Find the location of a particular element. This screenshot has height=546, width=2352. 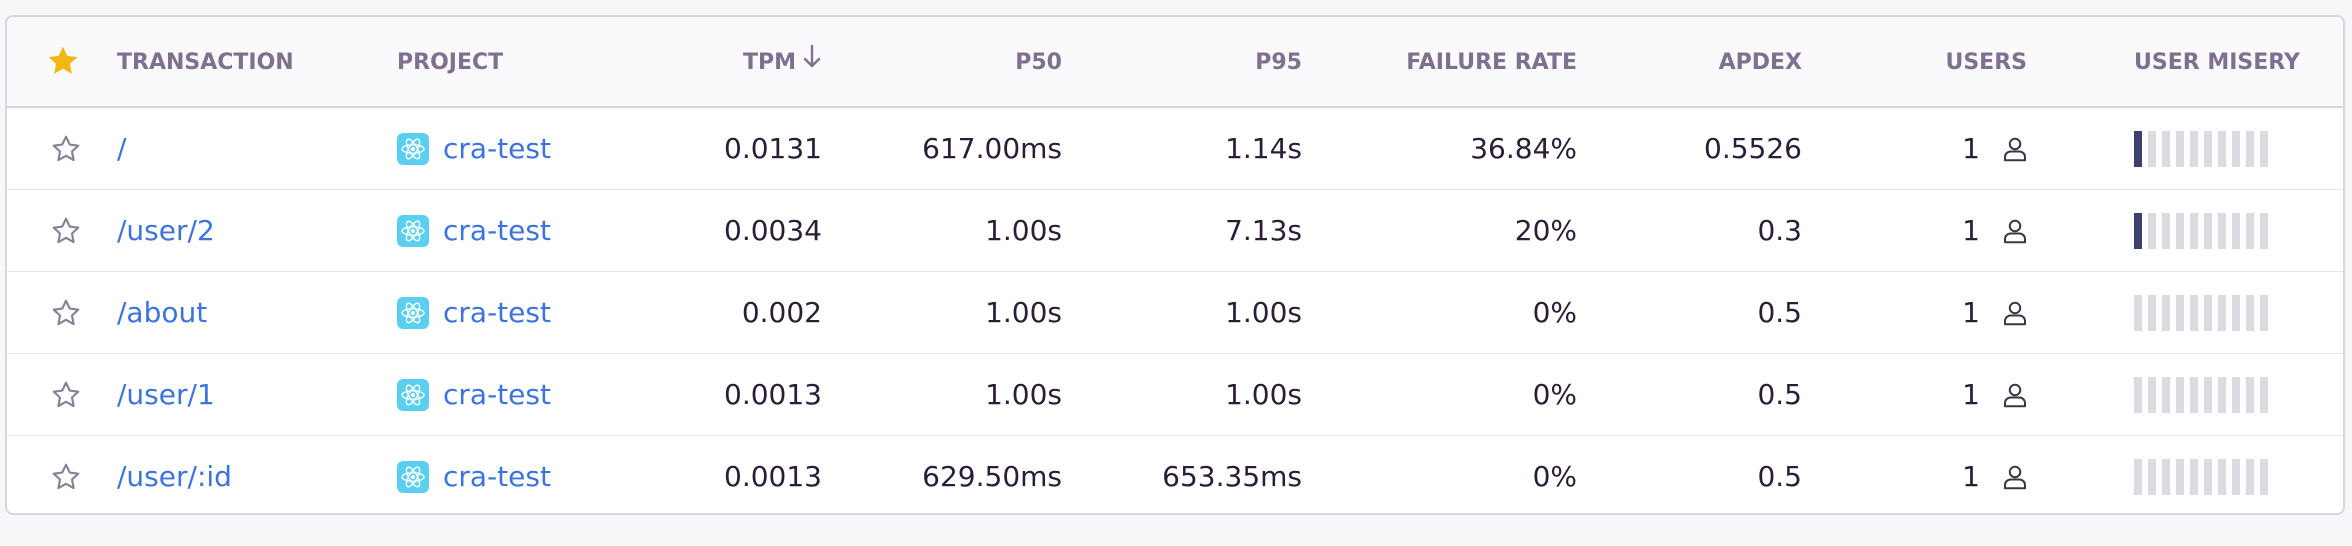

table-row: /about cra-test 0.002 1.00s 1.00 is located at coordinates (1175, 313).